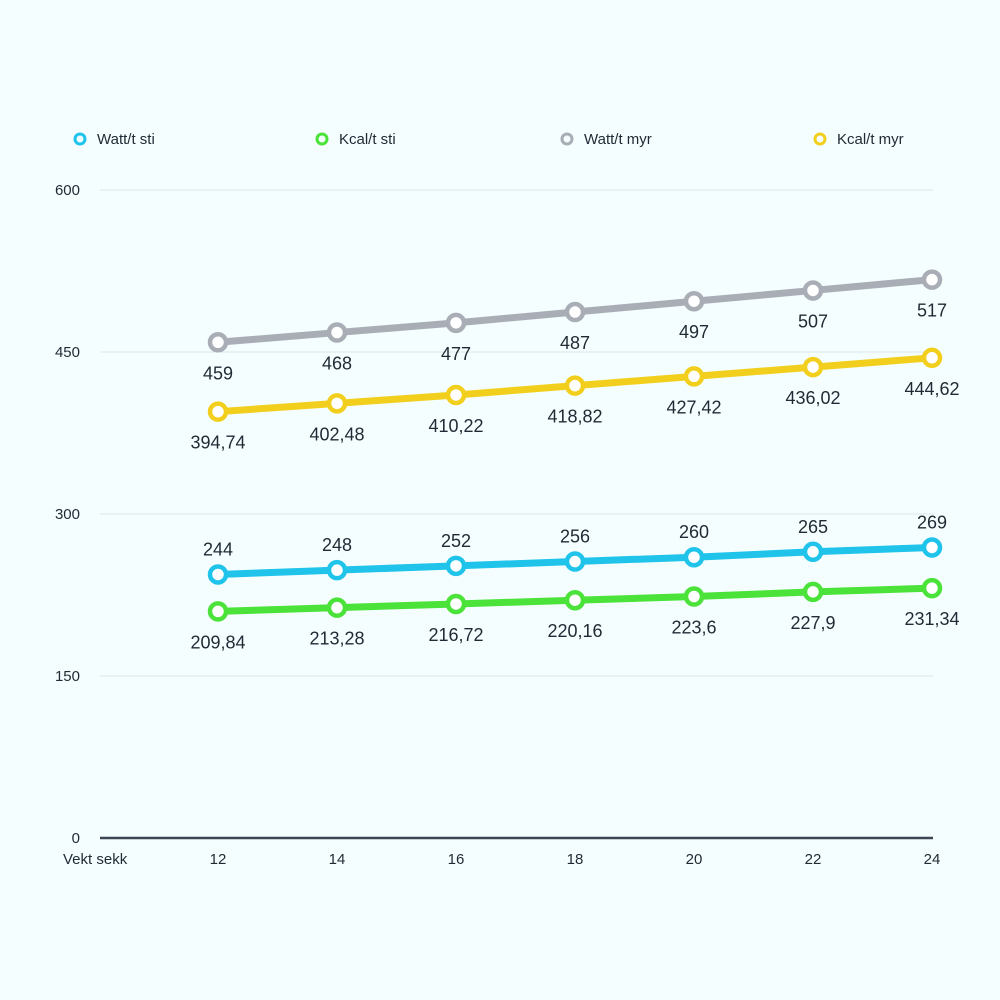  Describe the element at coordinates (574, 631) in the screenshot. I see `data-label: 220,16` at that location.